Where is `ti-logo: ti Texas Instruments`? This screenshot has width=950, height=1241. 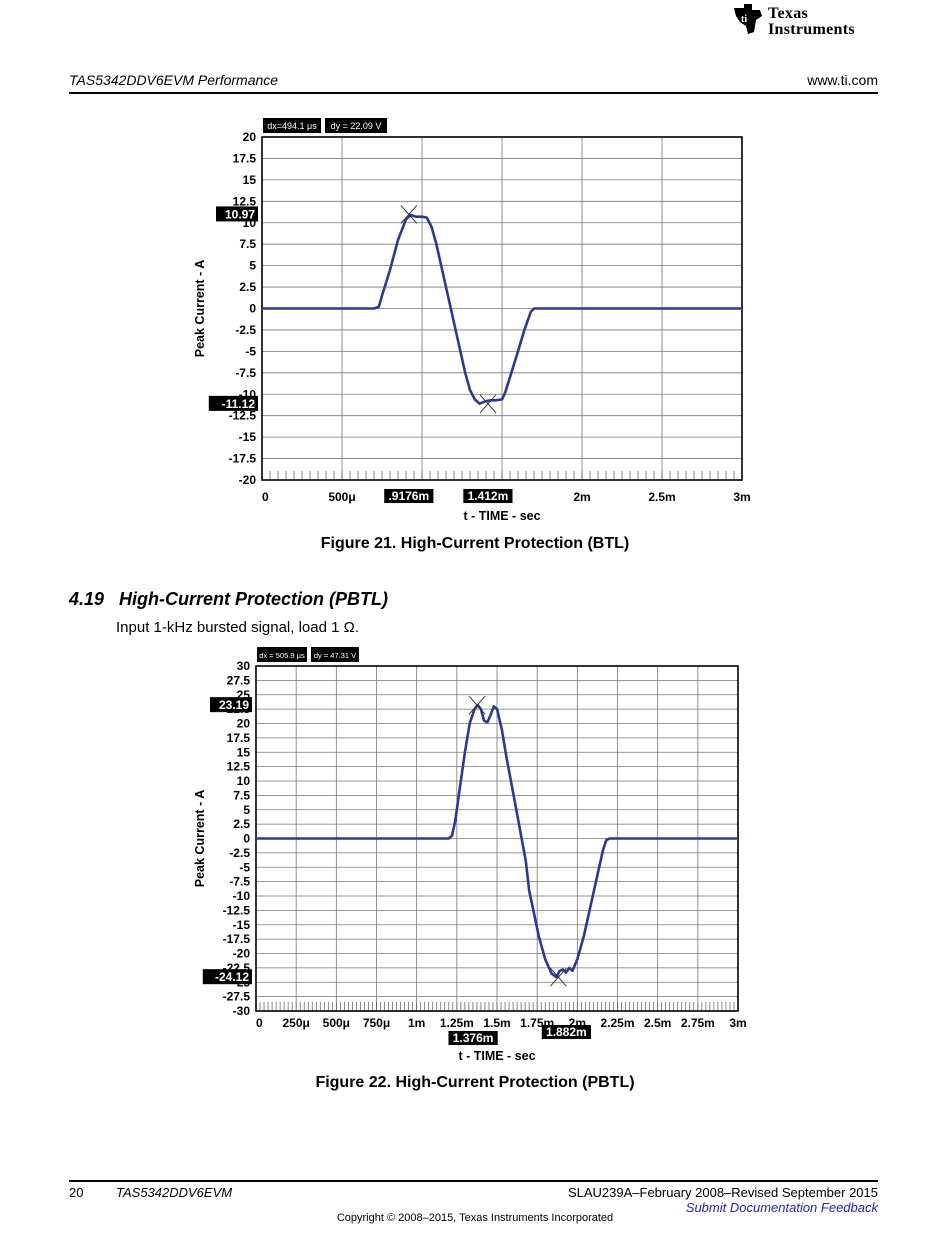
ti-logo: ti Texas Instruments is located at coordinates (805, 21).